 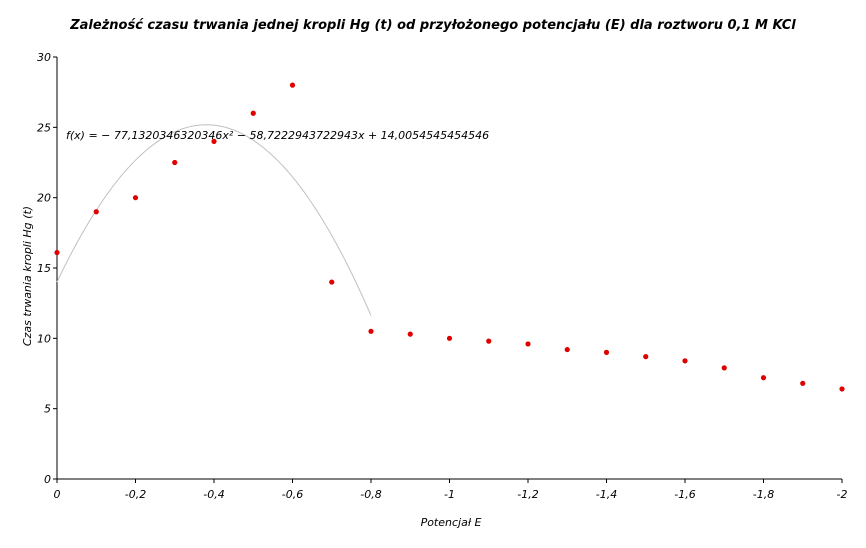 I want to click on x-axis-title: Potencjał E, so click(x=451, y=522).